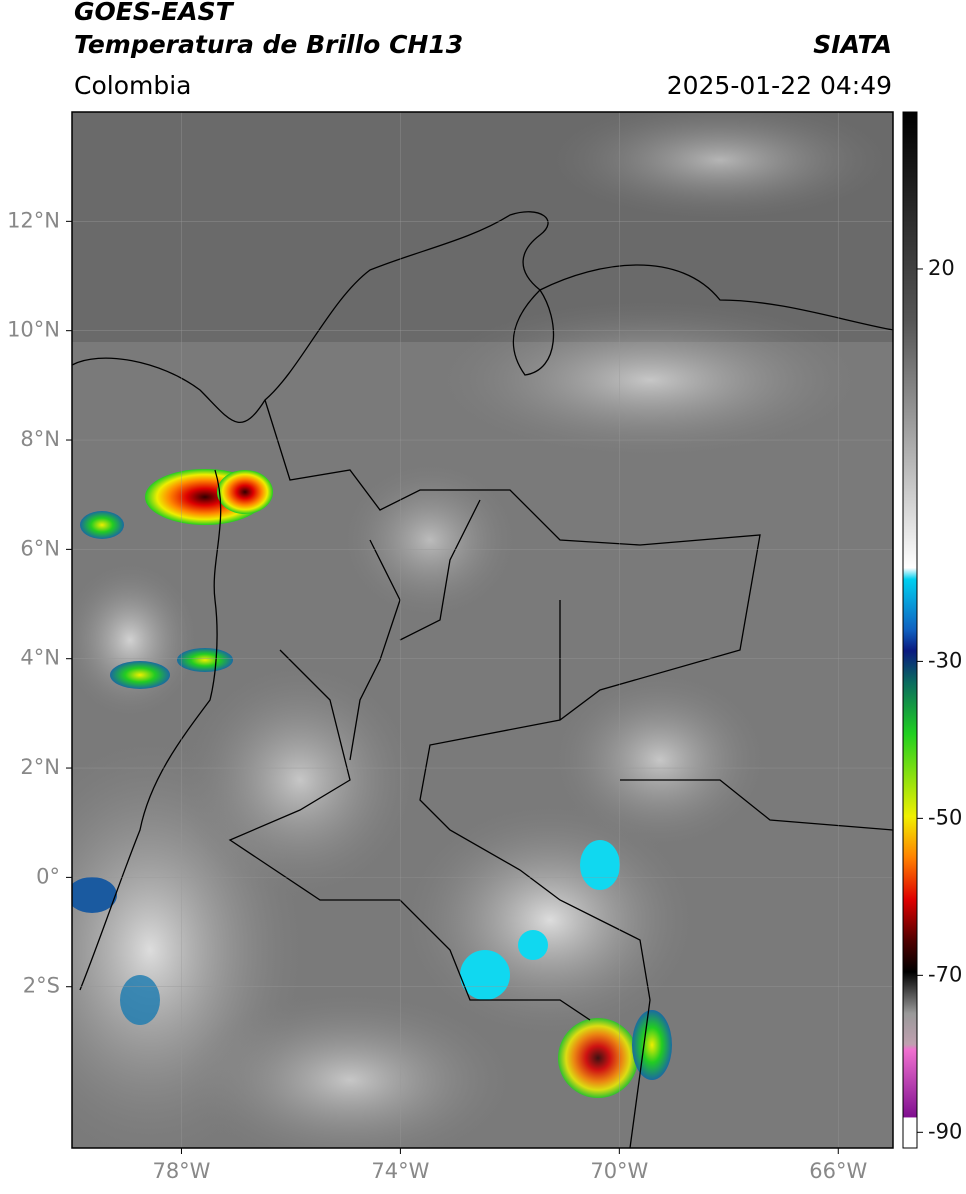 This screenshot has width=966, height=1194. Describe the element at coordinates (41, 986) in the screenshot. I see `y-tick-label: 2°S` at that location.